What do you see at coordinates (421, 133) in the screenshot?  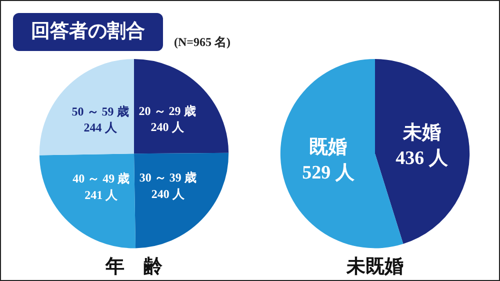 I see `slice-label: 未婚` at bounding box center [421, 133].